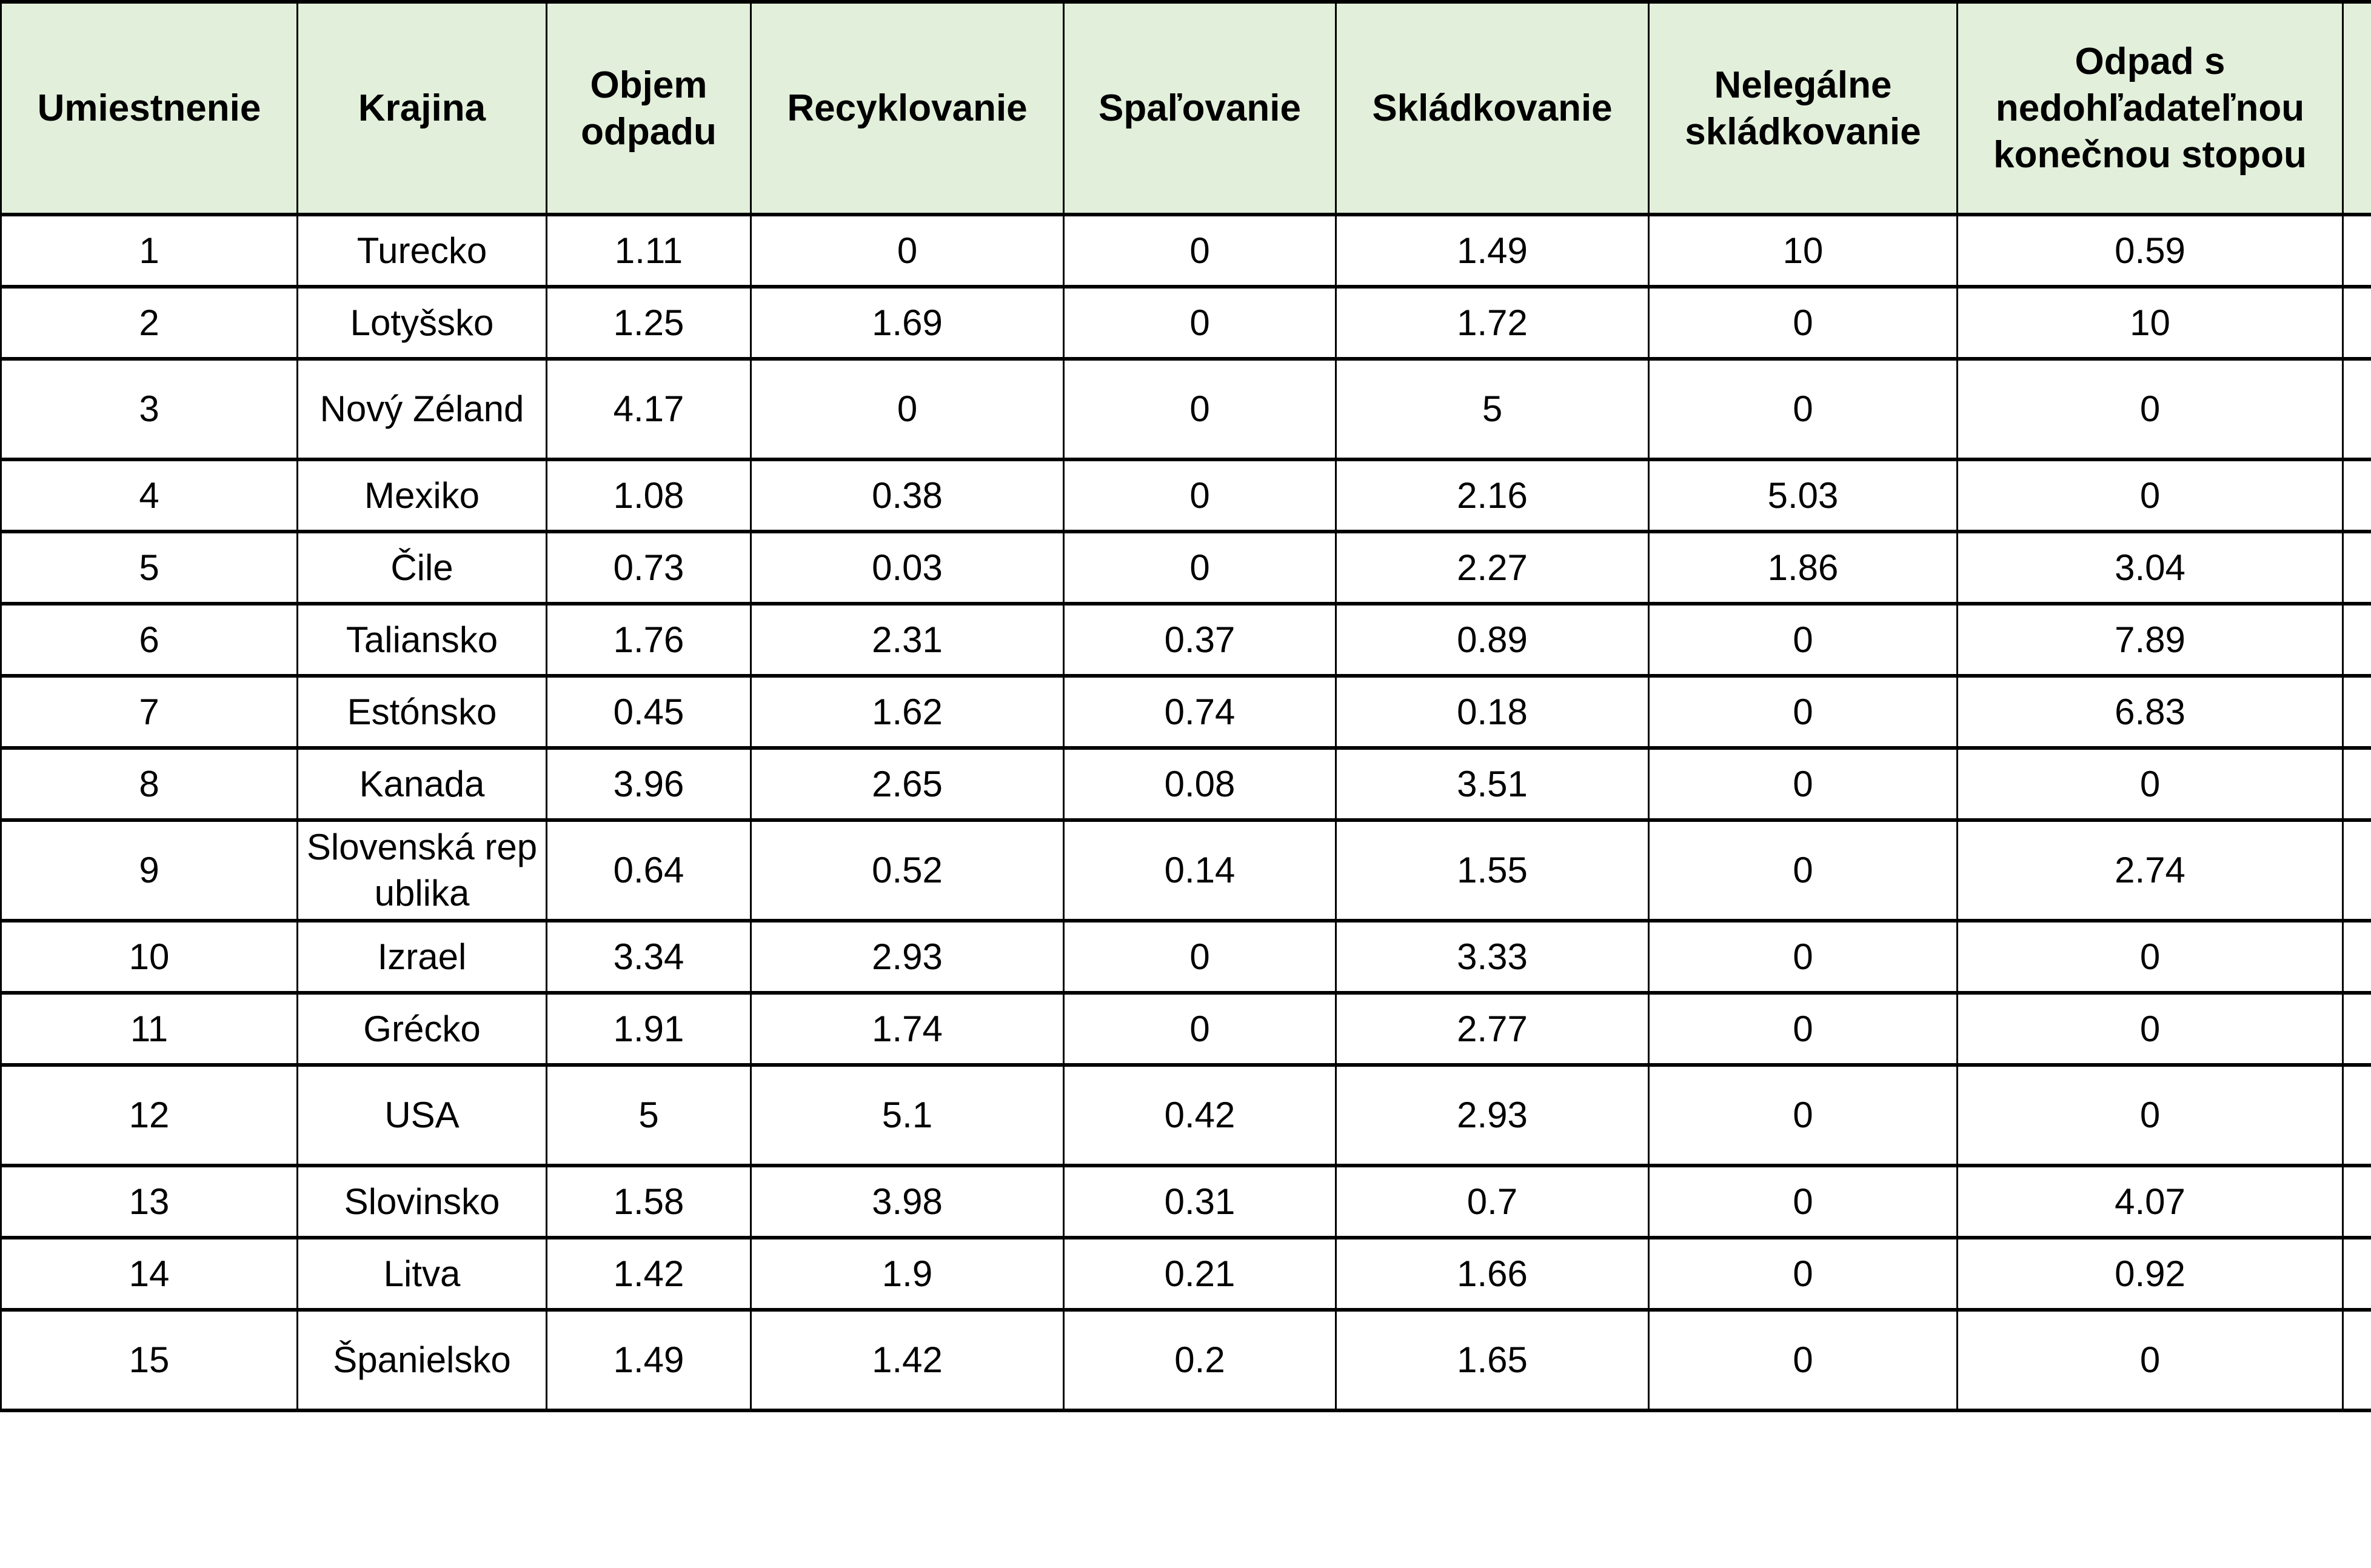 The image size is (2371, 1568). I want to click on table-cell: 6, so click(149, 640).